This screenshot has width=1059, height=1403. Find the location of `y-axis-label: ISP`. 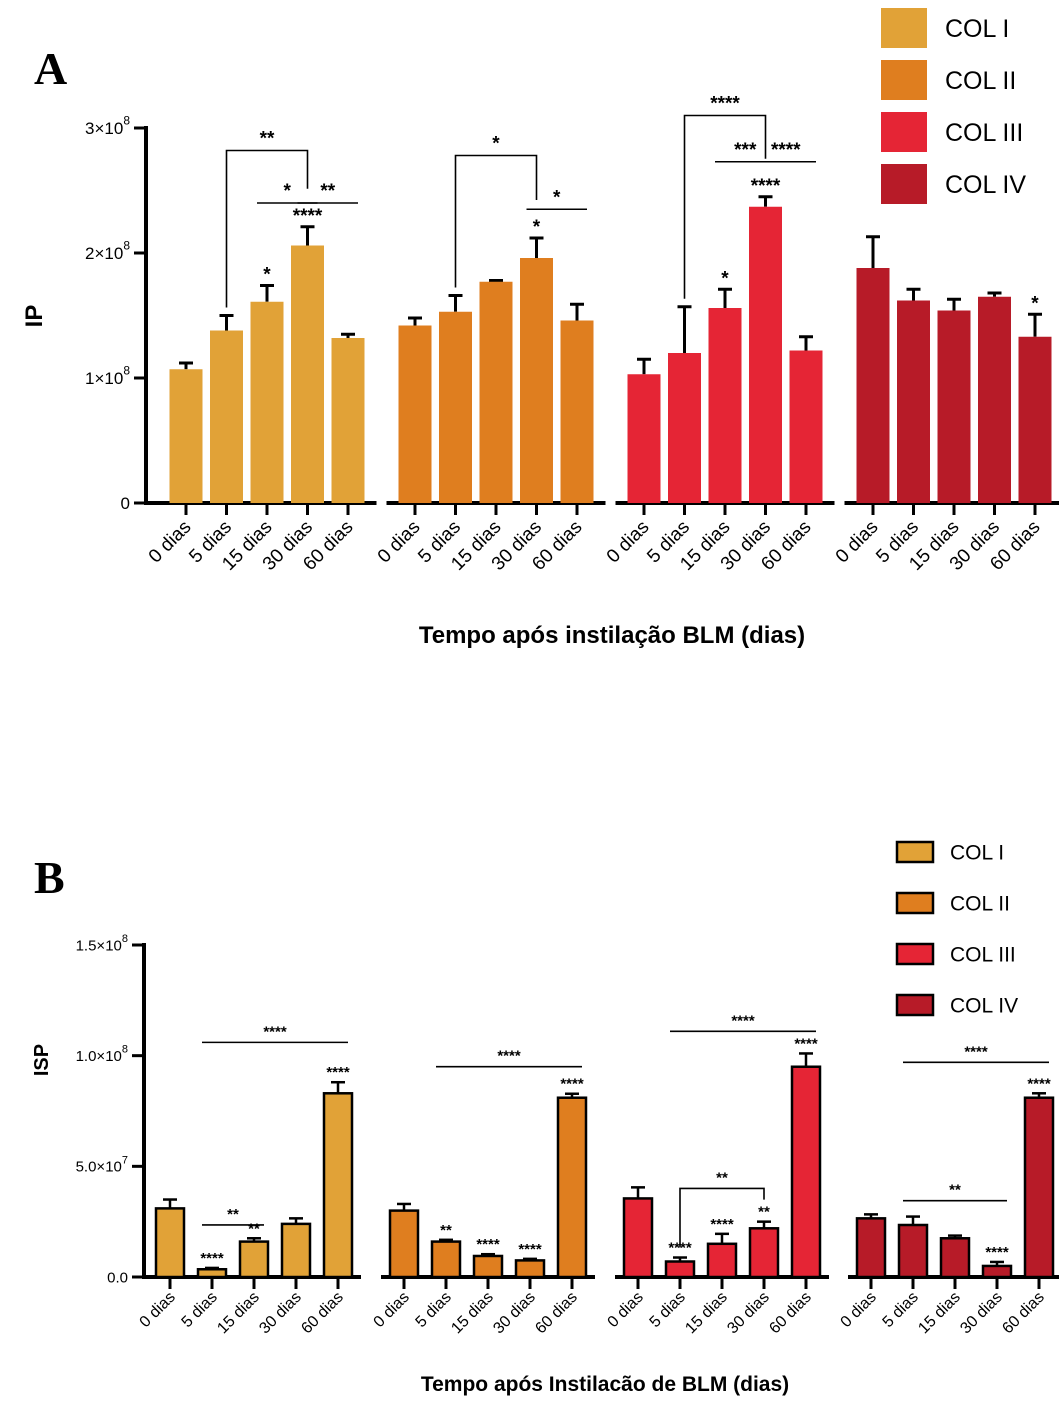

y-axis-label: ISP is located at coordinates (42, 1060).